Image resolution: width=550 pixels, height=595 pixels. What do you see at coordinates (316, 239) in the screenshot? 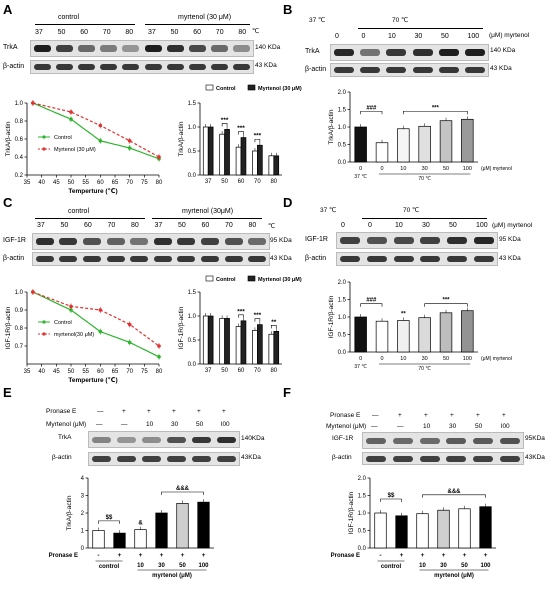
I see `panel-d-row-label-igf1r: IGF-1R` at bounding box center [316, 239].